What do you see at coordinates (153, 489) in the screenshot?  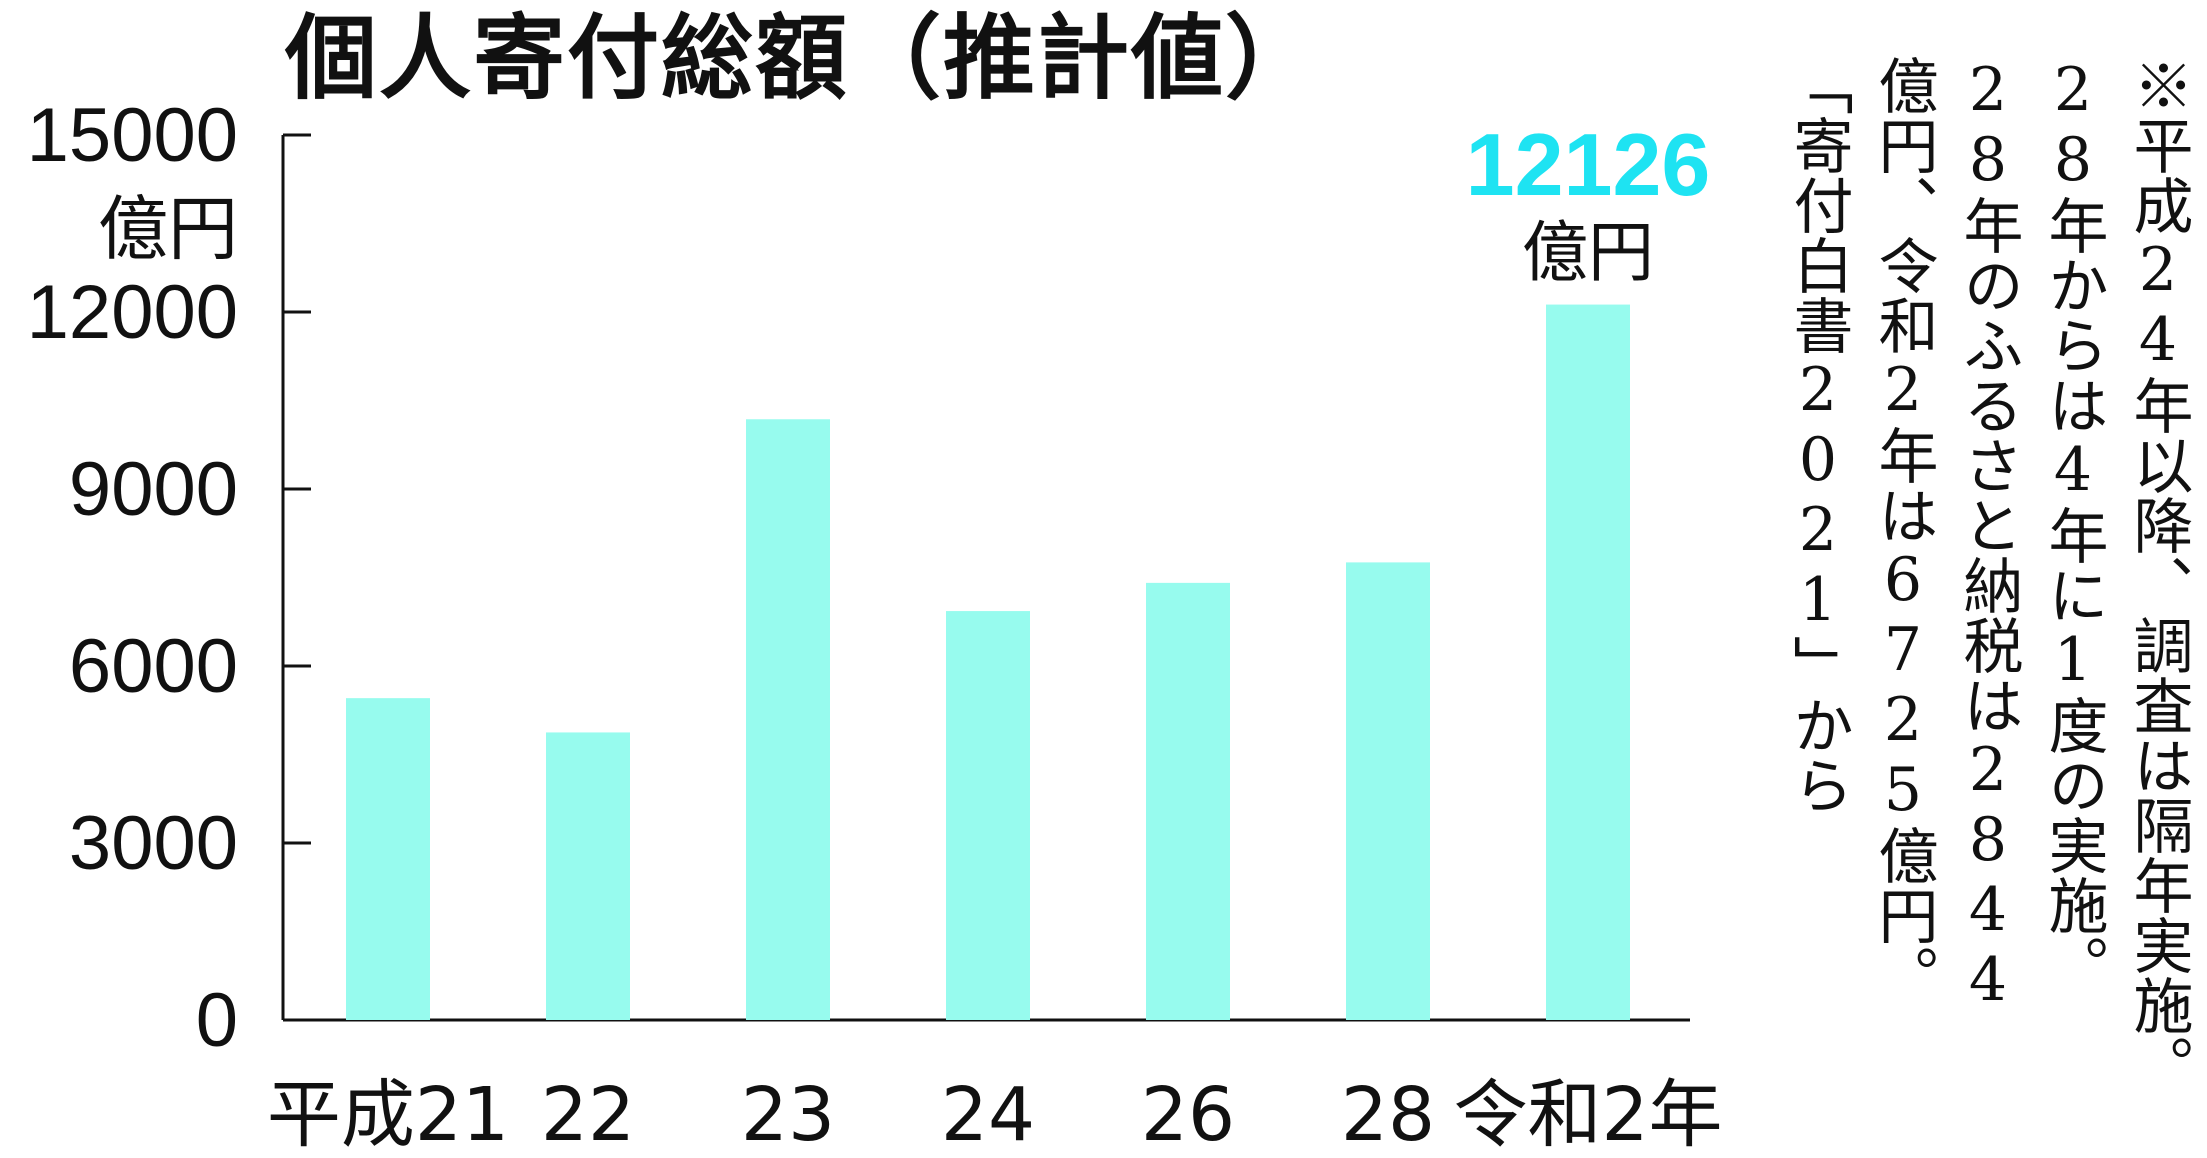 I see `y-tick-label: 9000` at bounding box center [153, 489].